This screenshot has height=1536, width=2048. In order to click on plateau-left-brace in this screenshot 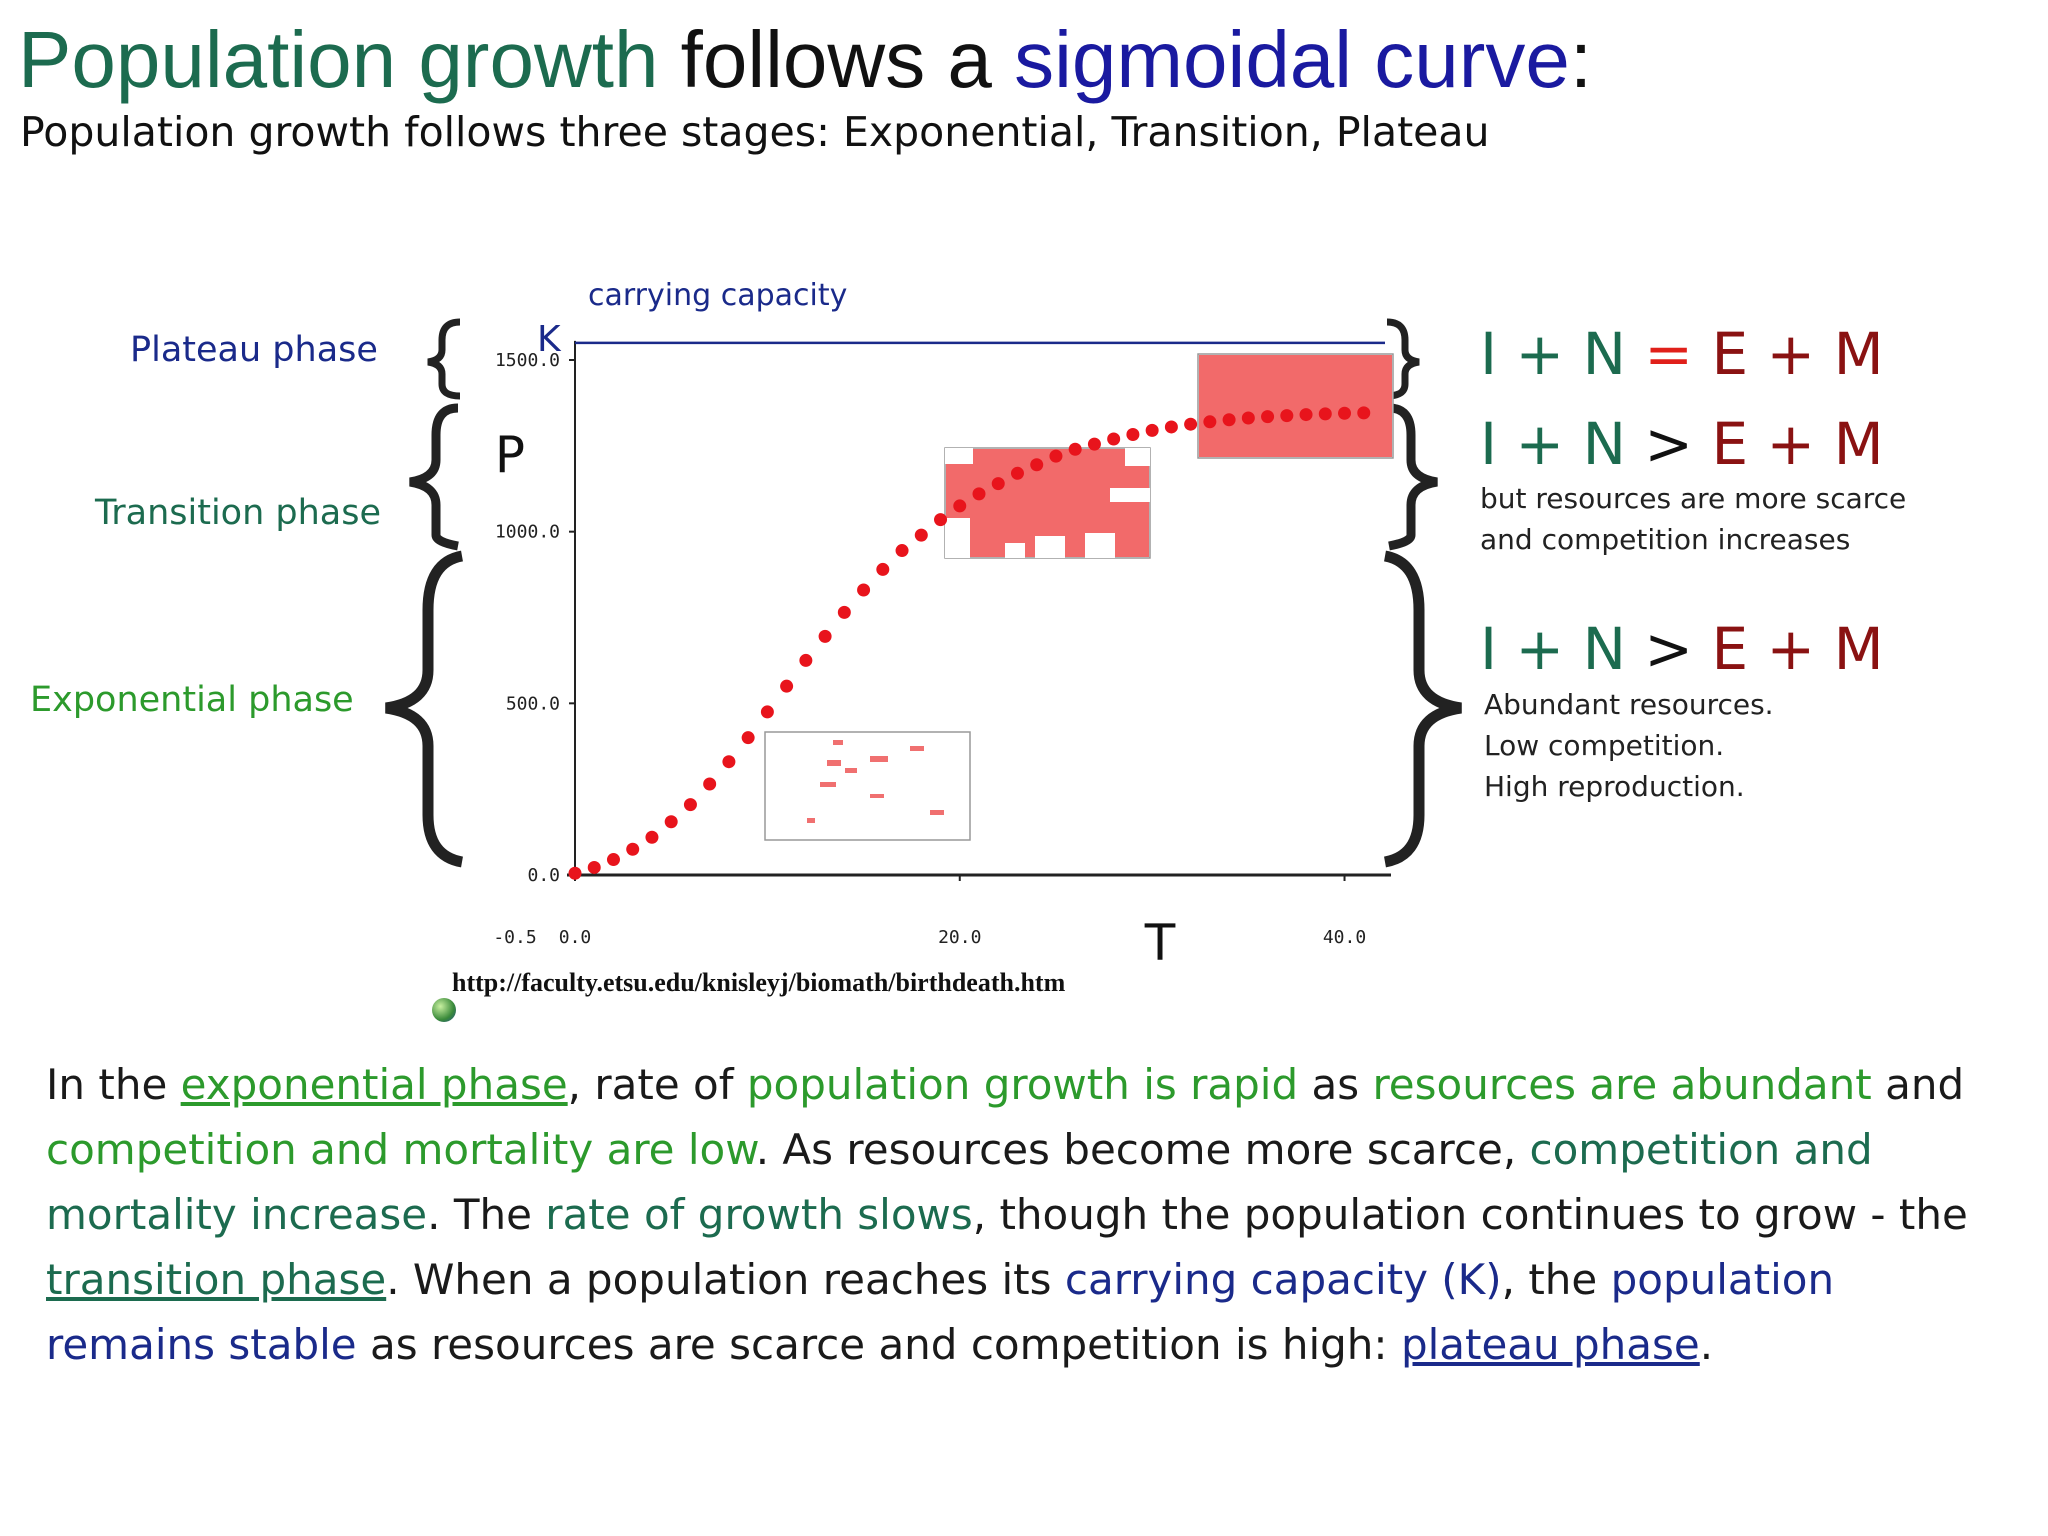, I will do `click(444, 359)`.